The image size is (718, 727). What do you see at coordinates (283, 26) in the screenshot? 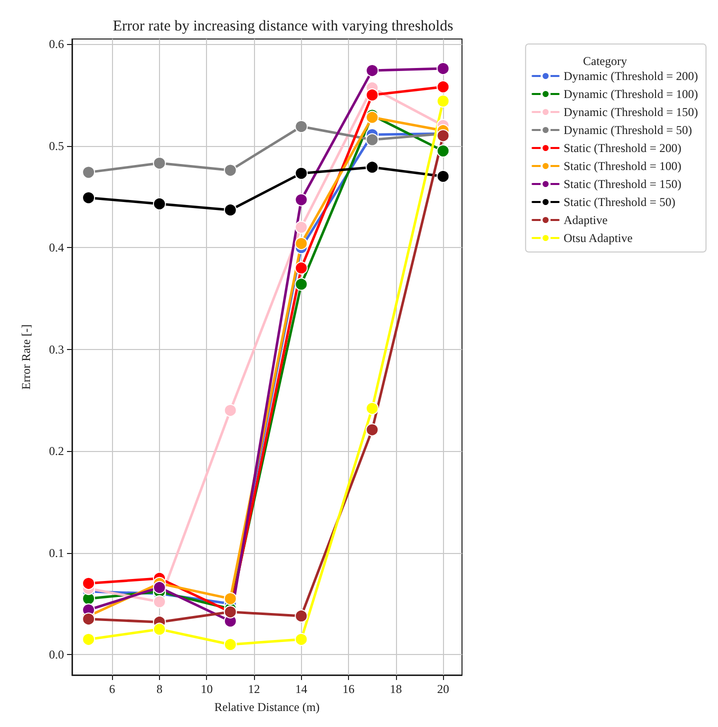
I see `chart-title: Error rate by increasing distance with varying thresholds` at bounding box center [283, 26].